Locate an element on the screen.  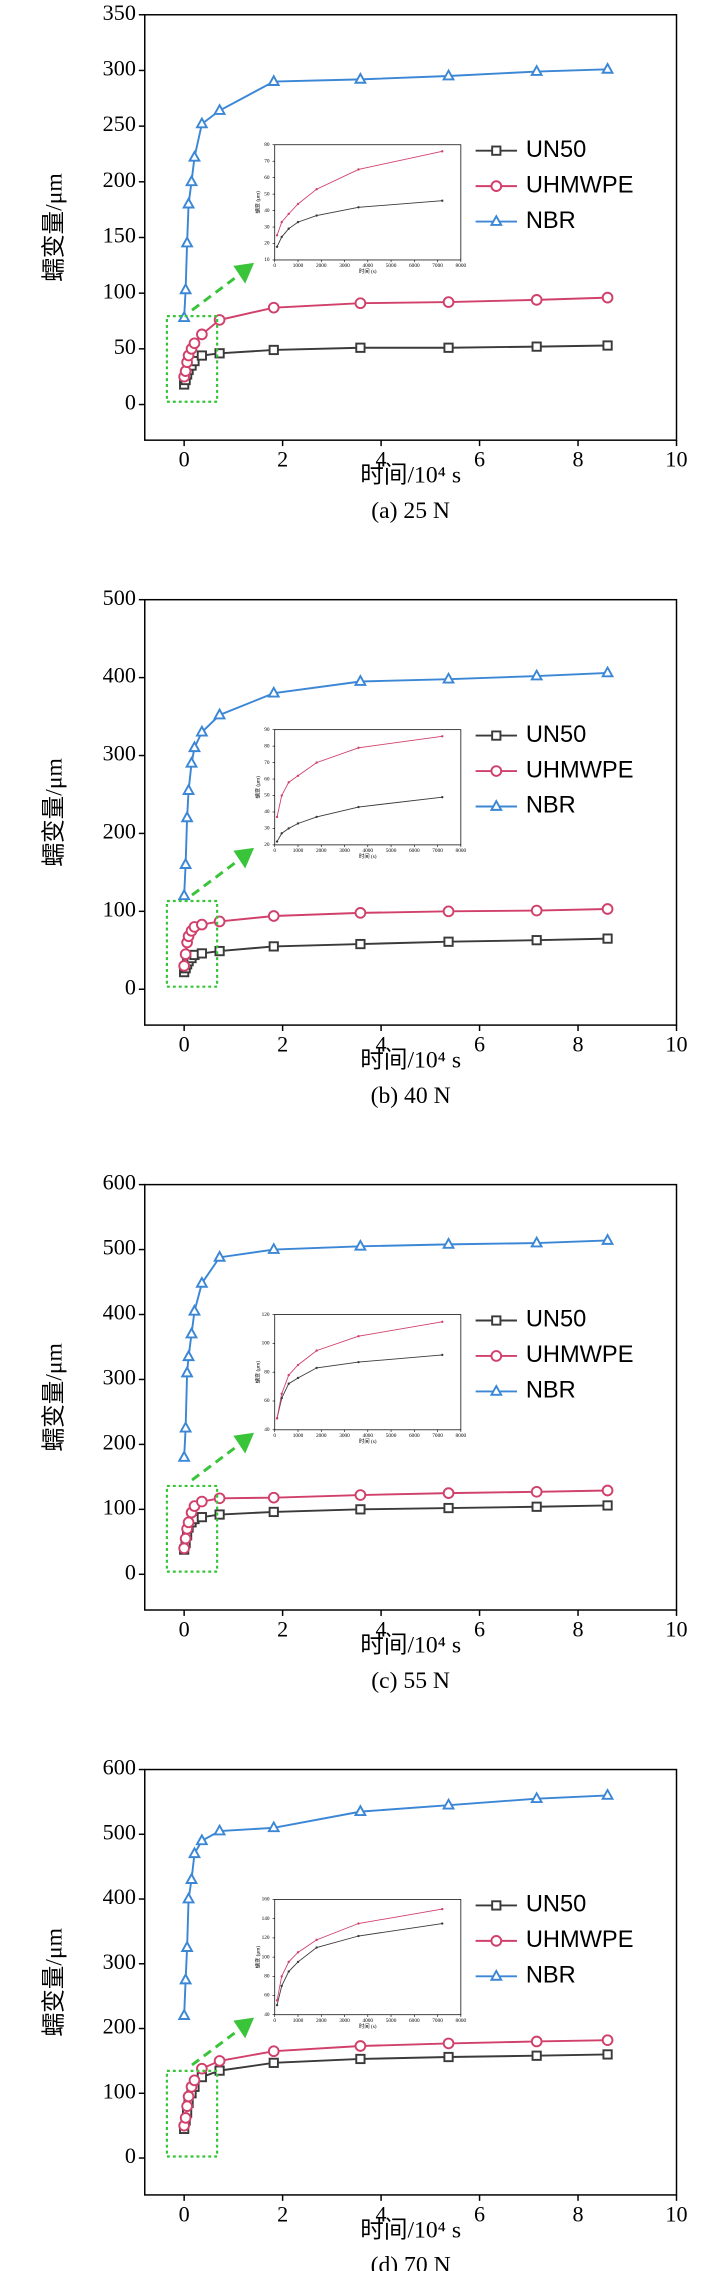
zoom-arrow is located at coordinates (216, 292).